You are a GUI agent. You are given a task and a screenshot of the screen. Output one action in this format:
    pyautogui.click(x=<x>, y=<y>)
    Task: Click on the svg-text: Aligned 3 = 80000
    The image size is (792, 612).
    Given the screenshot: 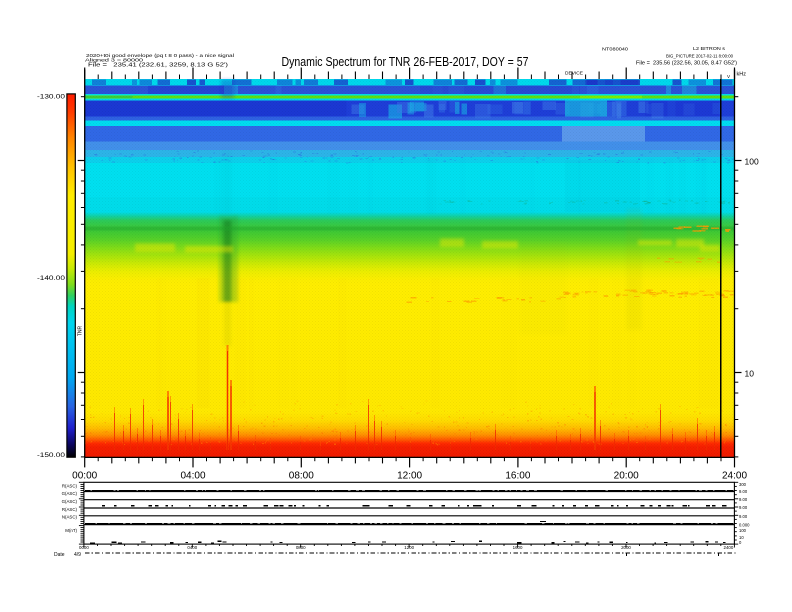 What is the action you would take?
    pyautogui.click(x=114, y=60)
    